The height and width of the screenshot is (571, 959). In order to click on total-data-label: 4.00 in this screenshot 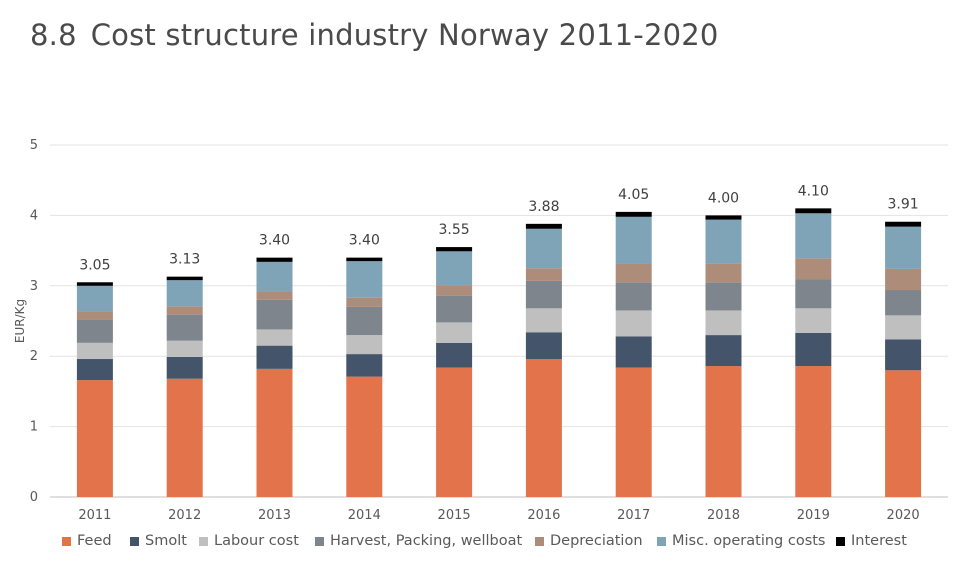, I will do `click(723, 198)`.